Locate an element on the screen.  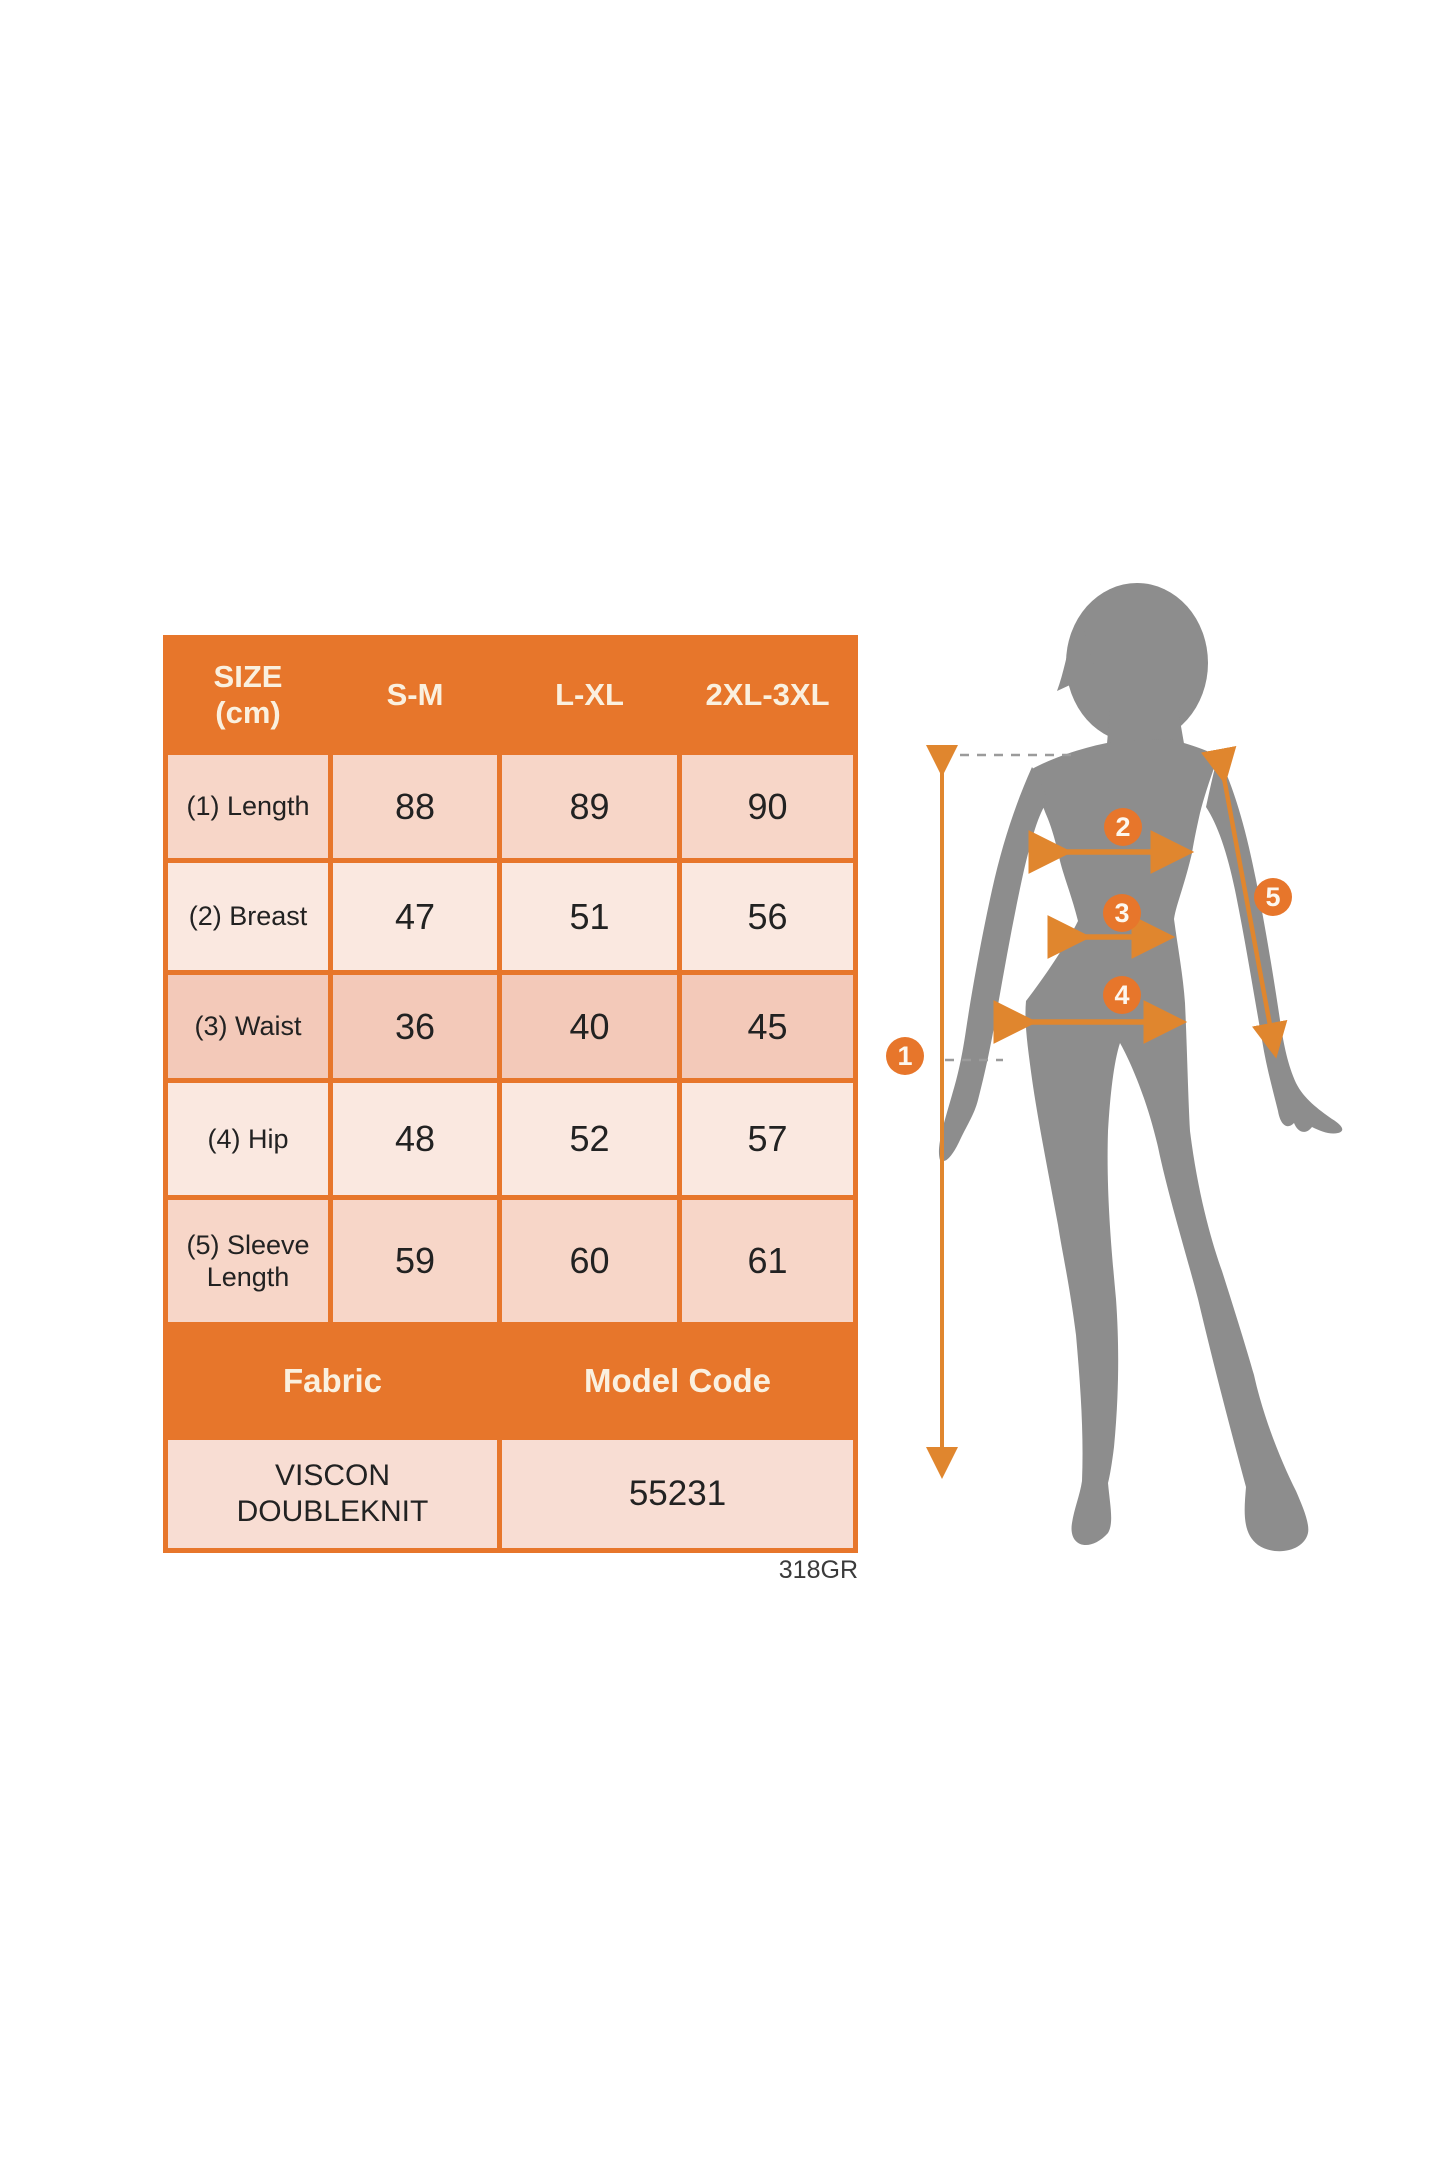
model-code-header: Model Code is located at coordinates (677, 1381).